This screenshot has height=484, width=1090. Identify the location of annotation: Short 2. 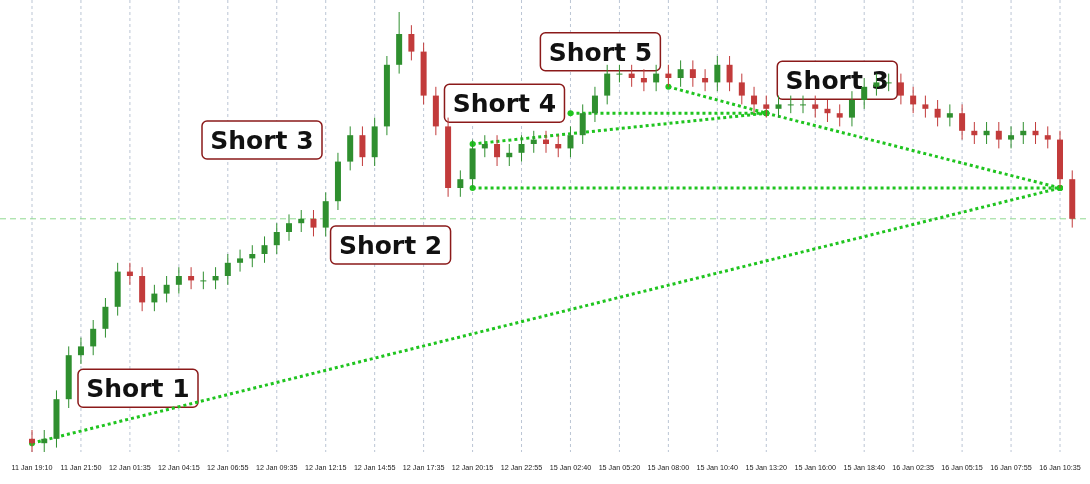
(390, 245).